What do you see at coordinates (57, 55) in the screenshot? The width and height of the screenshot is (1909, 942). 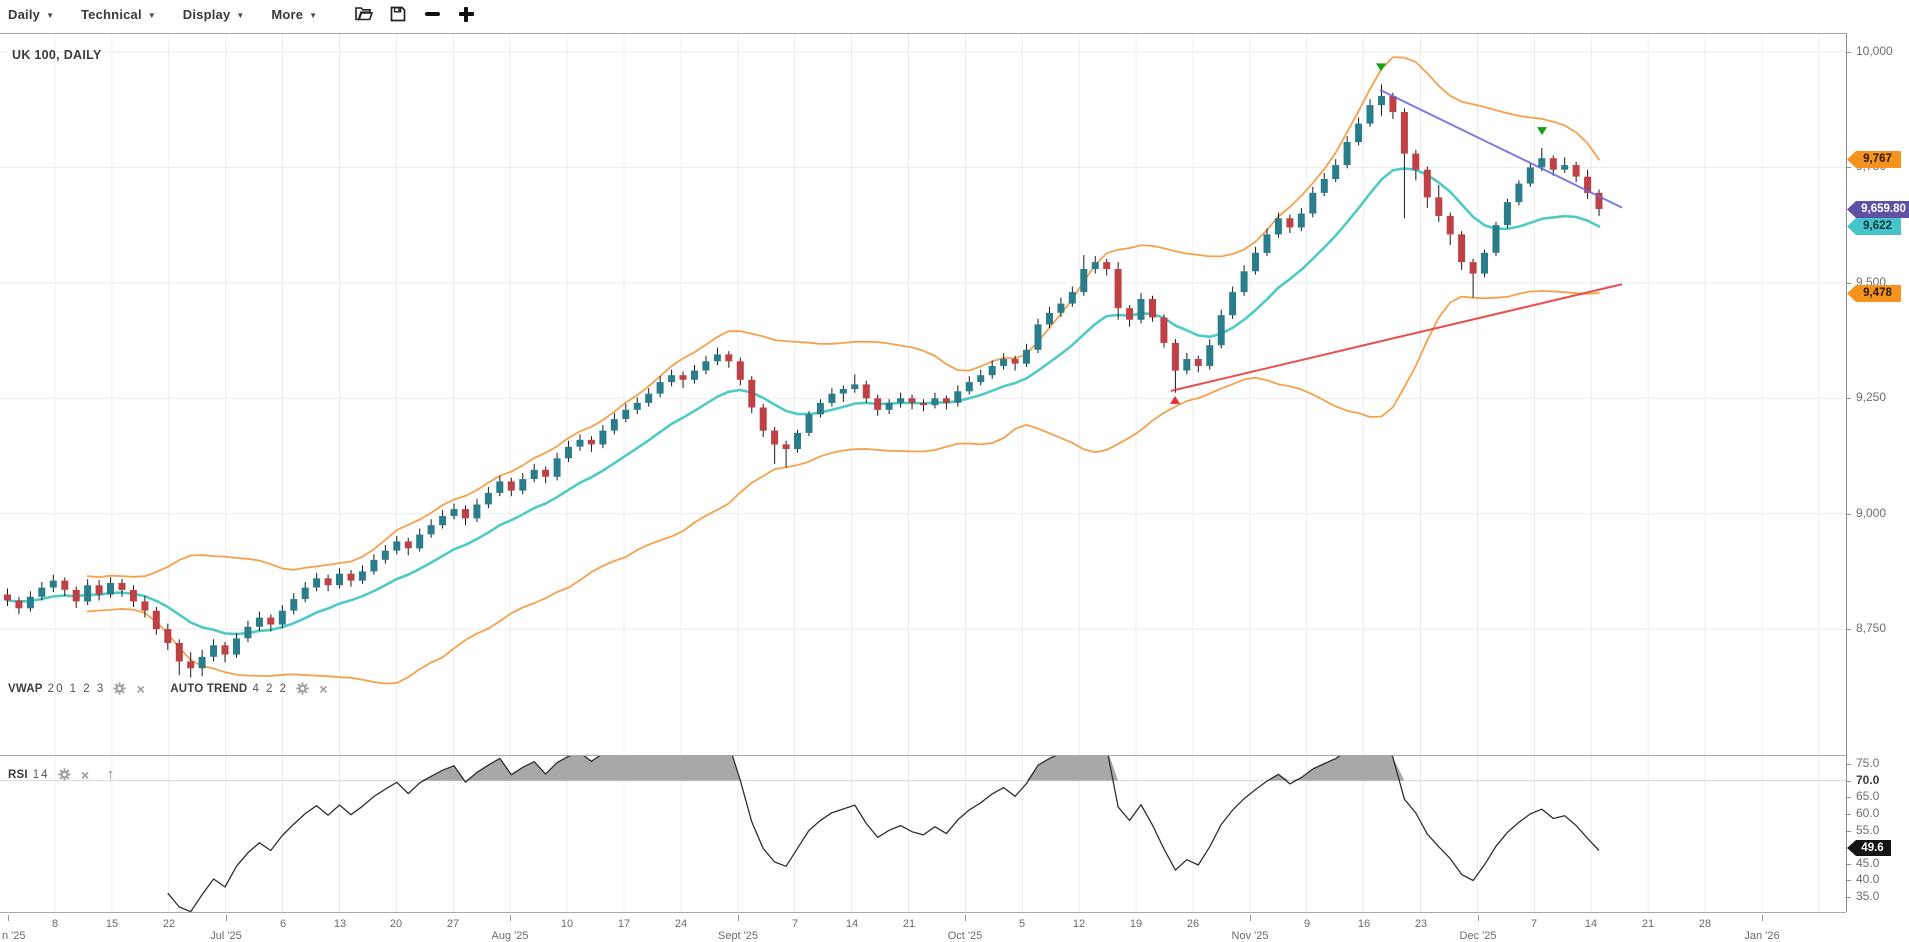 I see `chart-symbol-title: UK 100, DAILY` at bounding box center [57, 55].